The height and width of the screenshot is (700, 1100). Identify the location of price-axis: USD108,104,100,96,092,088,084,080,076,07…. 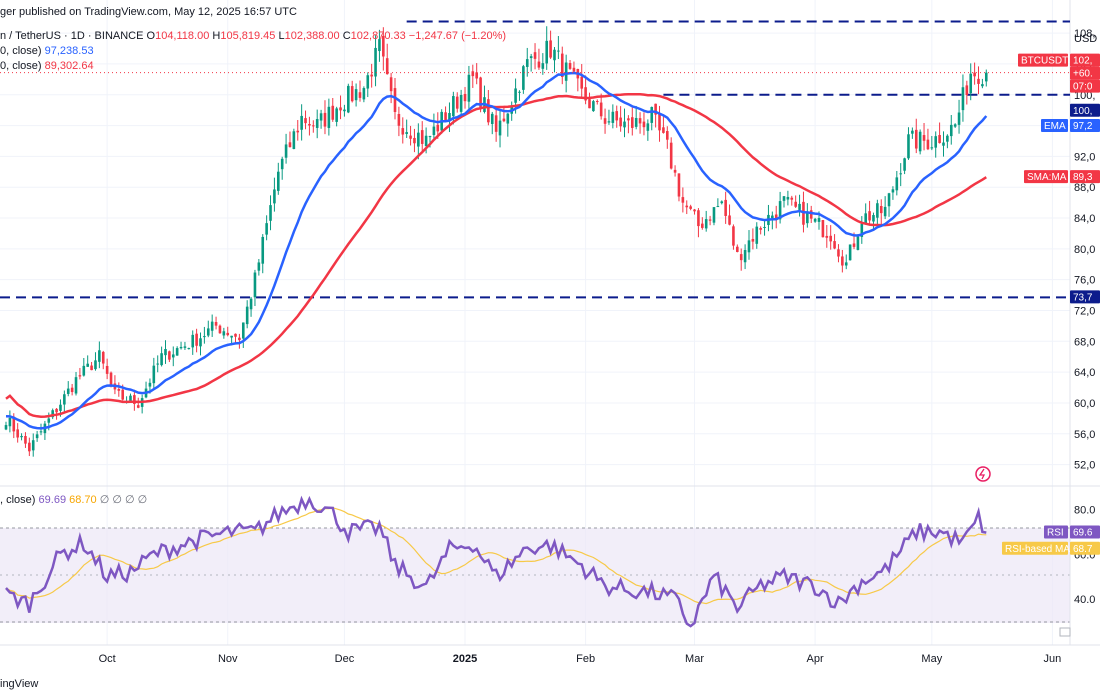
(1085, 249).